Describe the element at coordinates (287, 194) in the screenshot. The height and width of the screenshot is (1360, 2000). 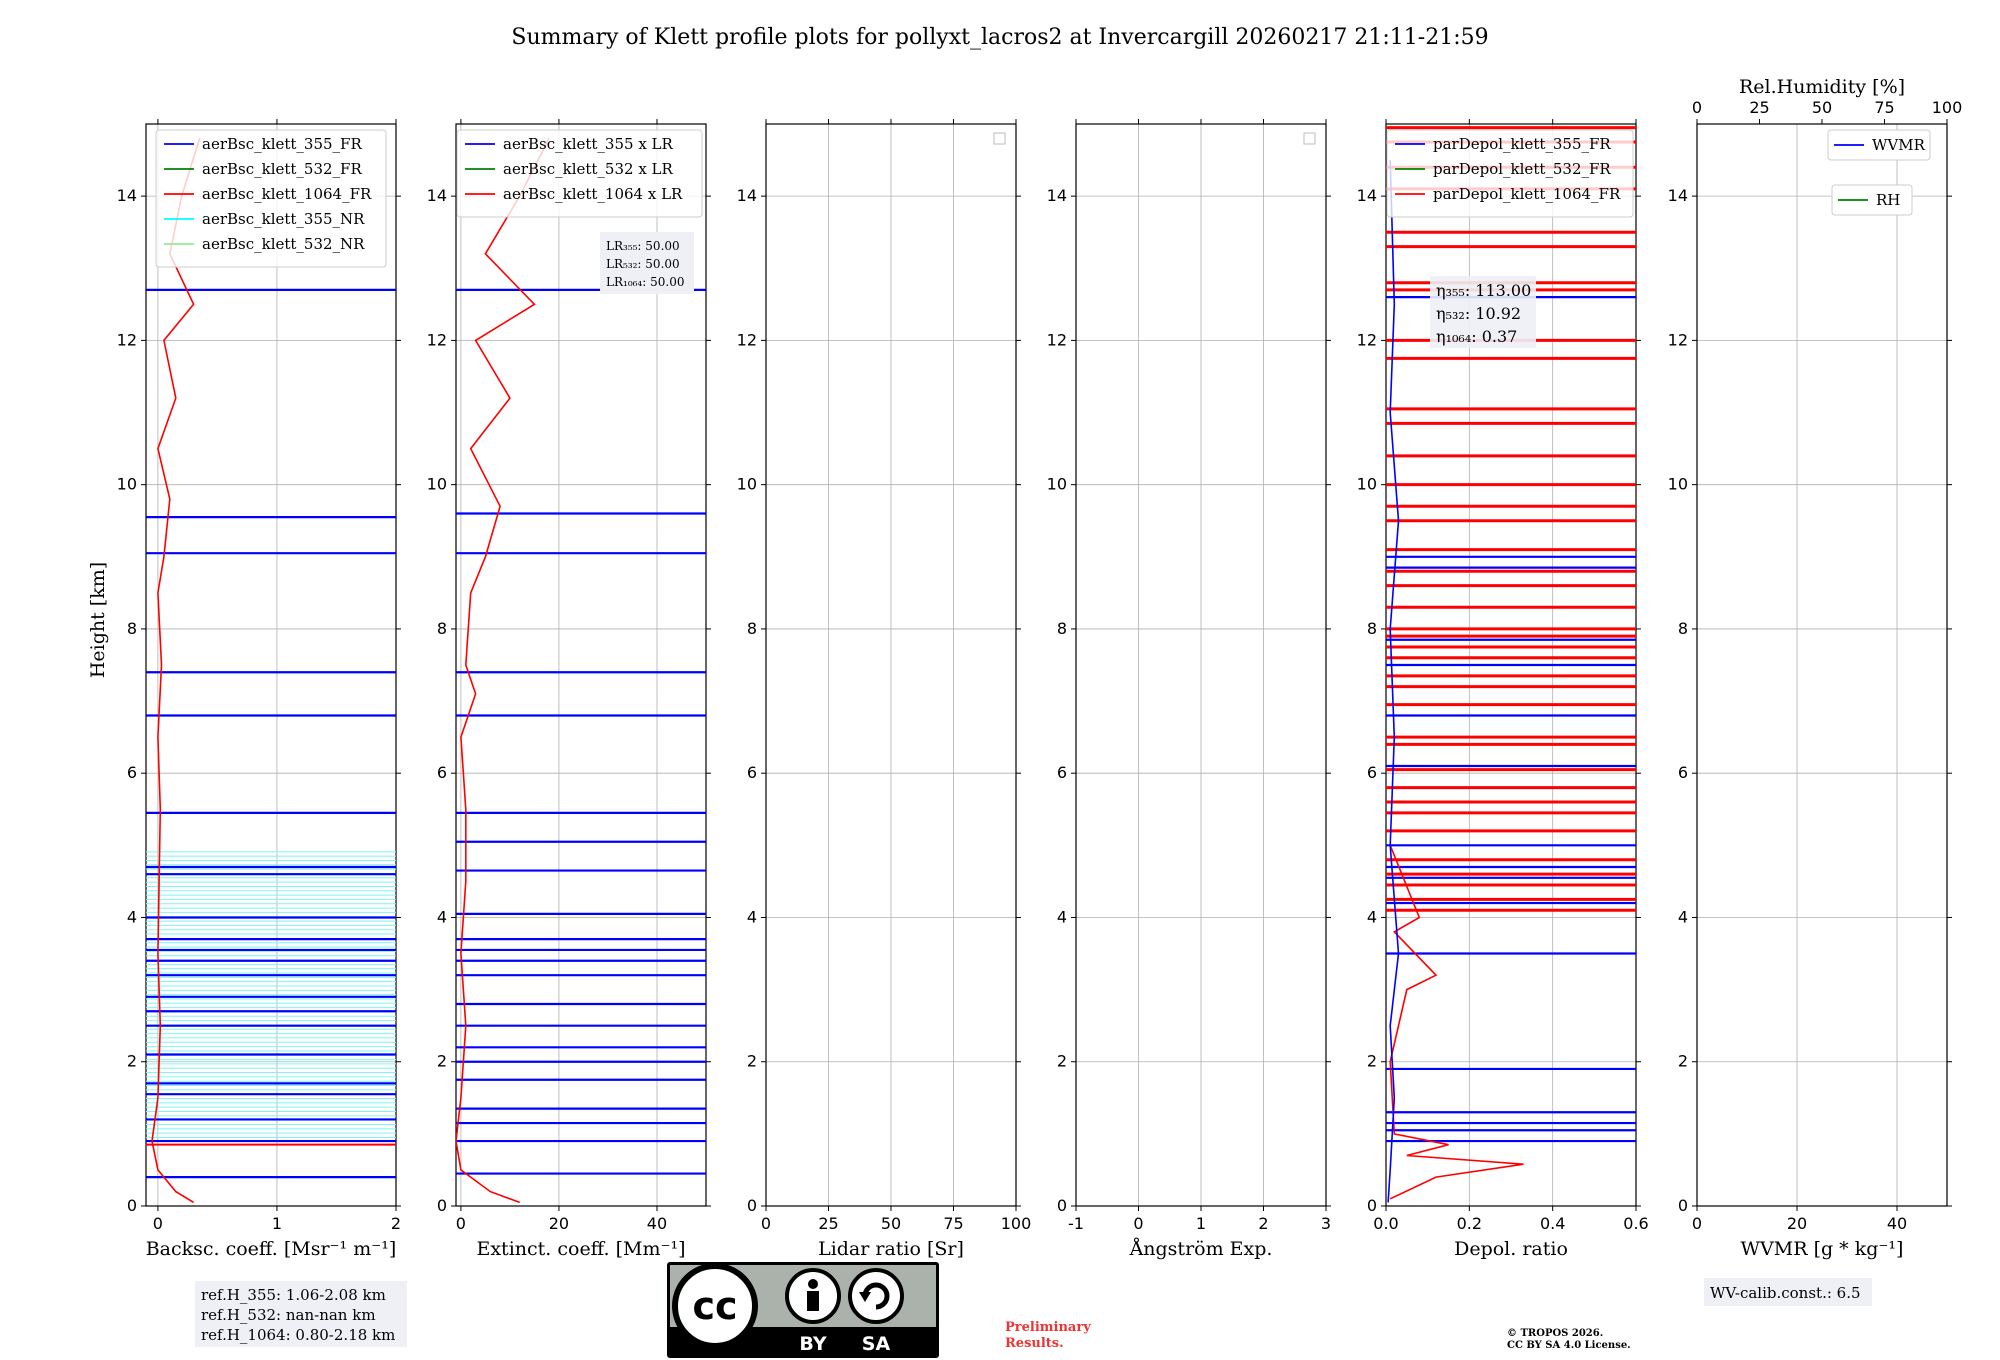
I see `bsc-legend-entry: aerBsc_klett_1064_FR` at that location.